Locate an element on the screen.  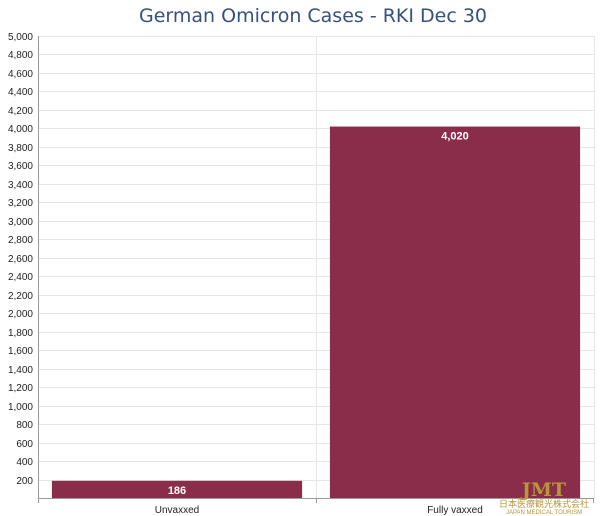
y-tick-label: 1,600 is located at coordinates (20, 351).